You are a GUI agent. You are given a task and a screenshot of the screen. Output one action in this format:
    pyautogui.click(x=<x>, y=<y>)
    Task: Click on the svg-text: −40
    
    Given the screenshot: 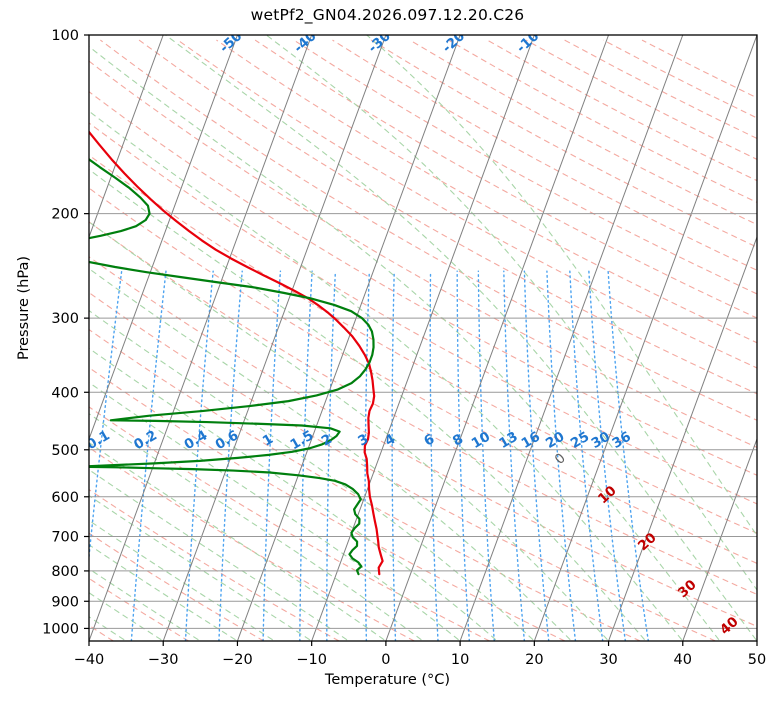 What is the action you would take?
    pyautogui.click(x=89, y=660)
    